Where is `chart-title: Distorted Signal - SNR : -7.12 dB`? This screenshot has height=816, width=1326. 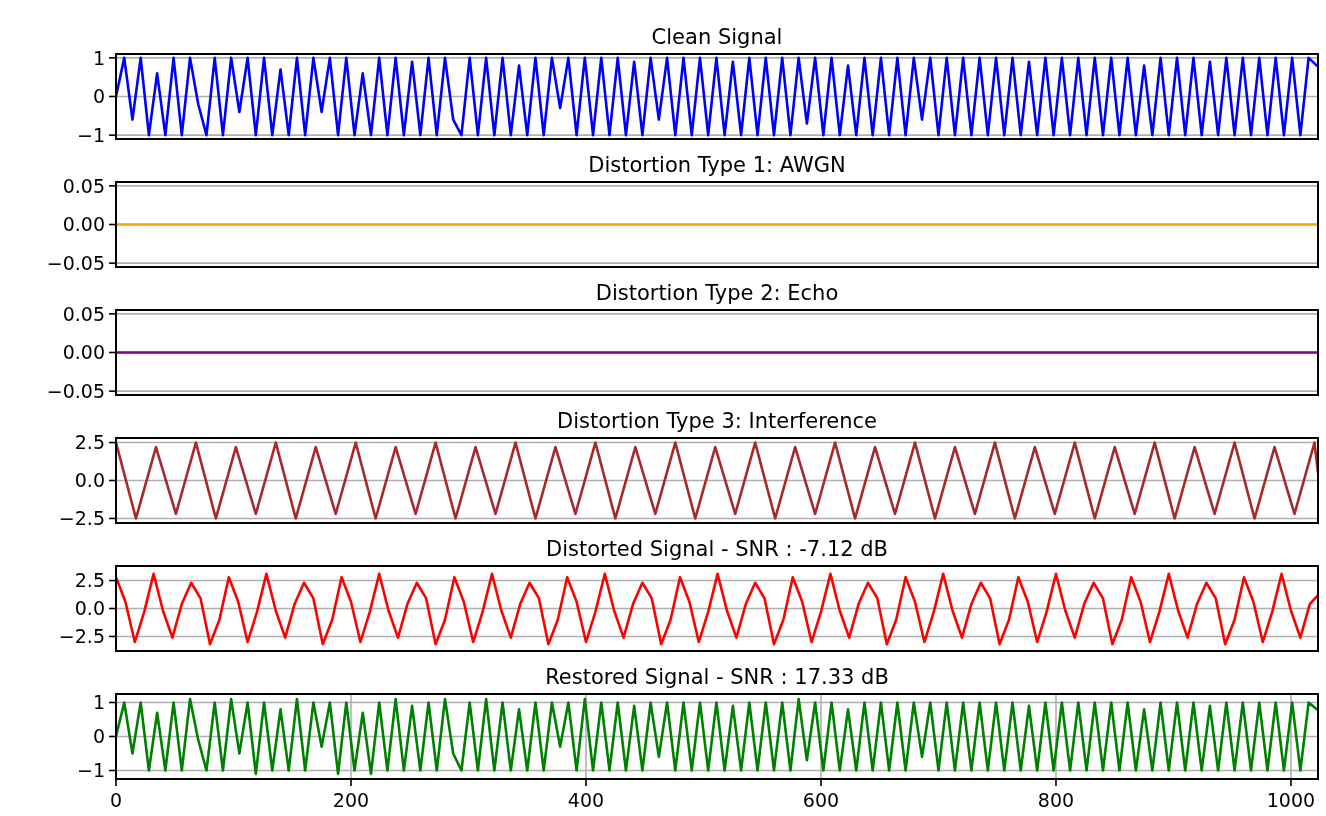
chart-title: Distorted Signal - SNR : -7.12 dB is located at coordinates (717, 549).